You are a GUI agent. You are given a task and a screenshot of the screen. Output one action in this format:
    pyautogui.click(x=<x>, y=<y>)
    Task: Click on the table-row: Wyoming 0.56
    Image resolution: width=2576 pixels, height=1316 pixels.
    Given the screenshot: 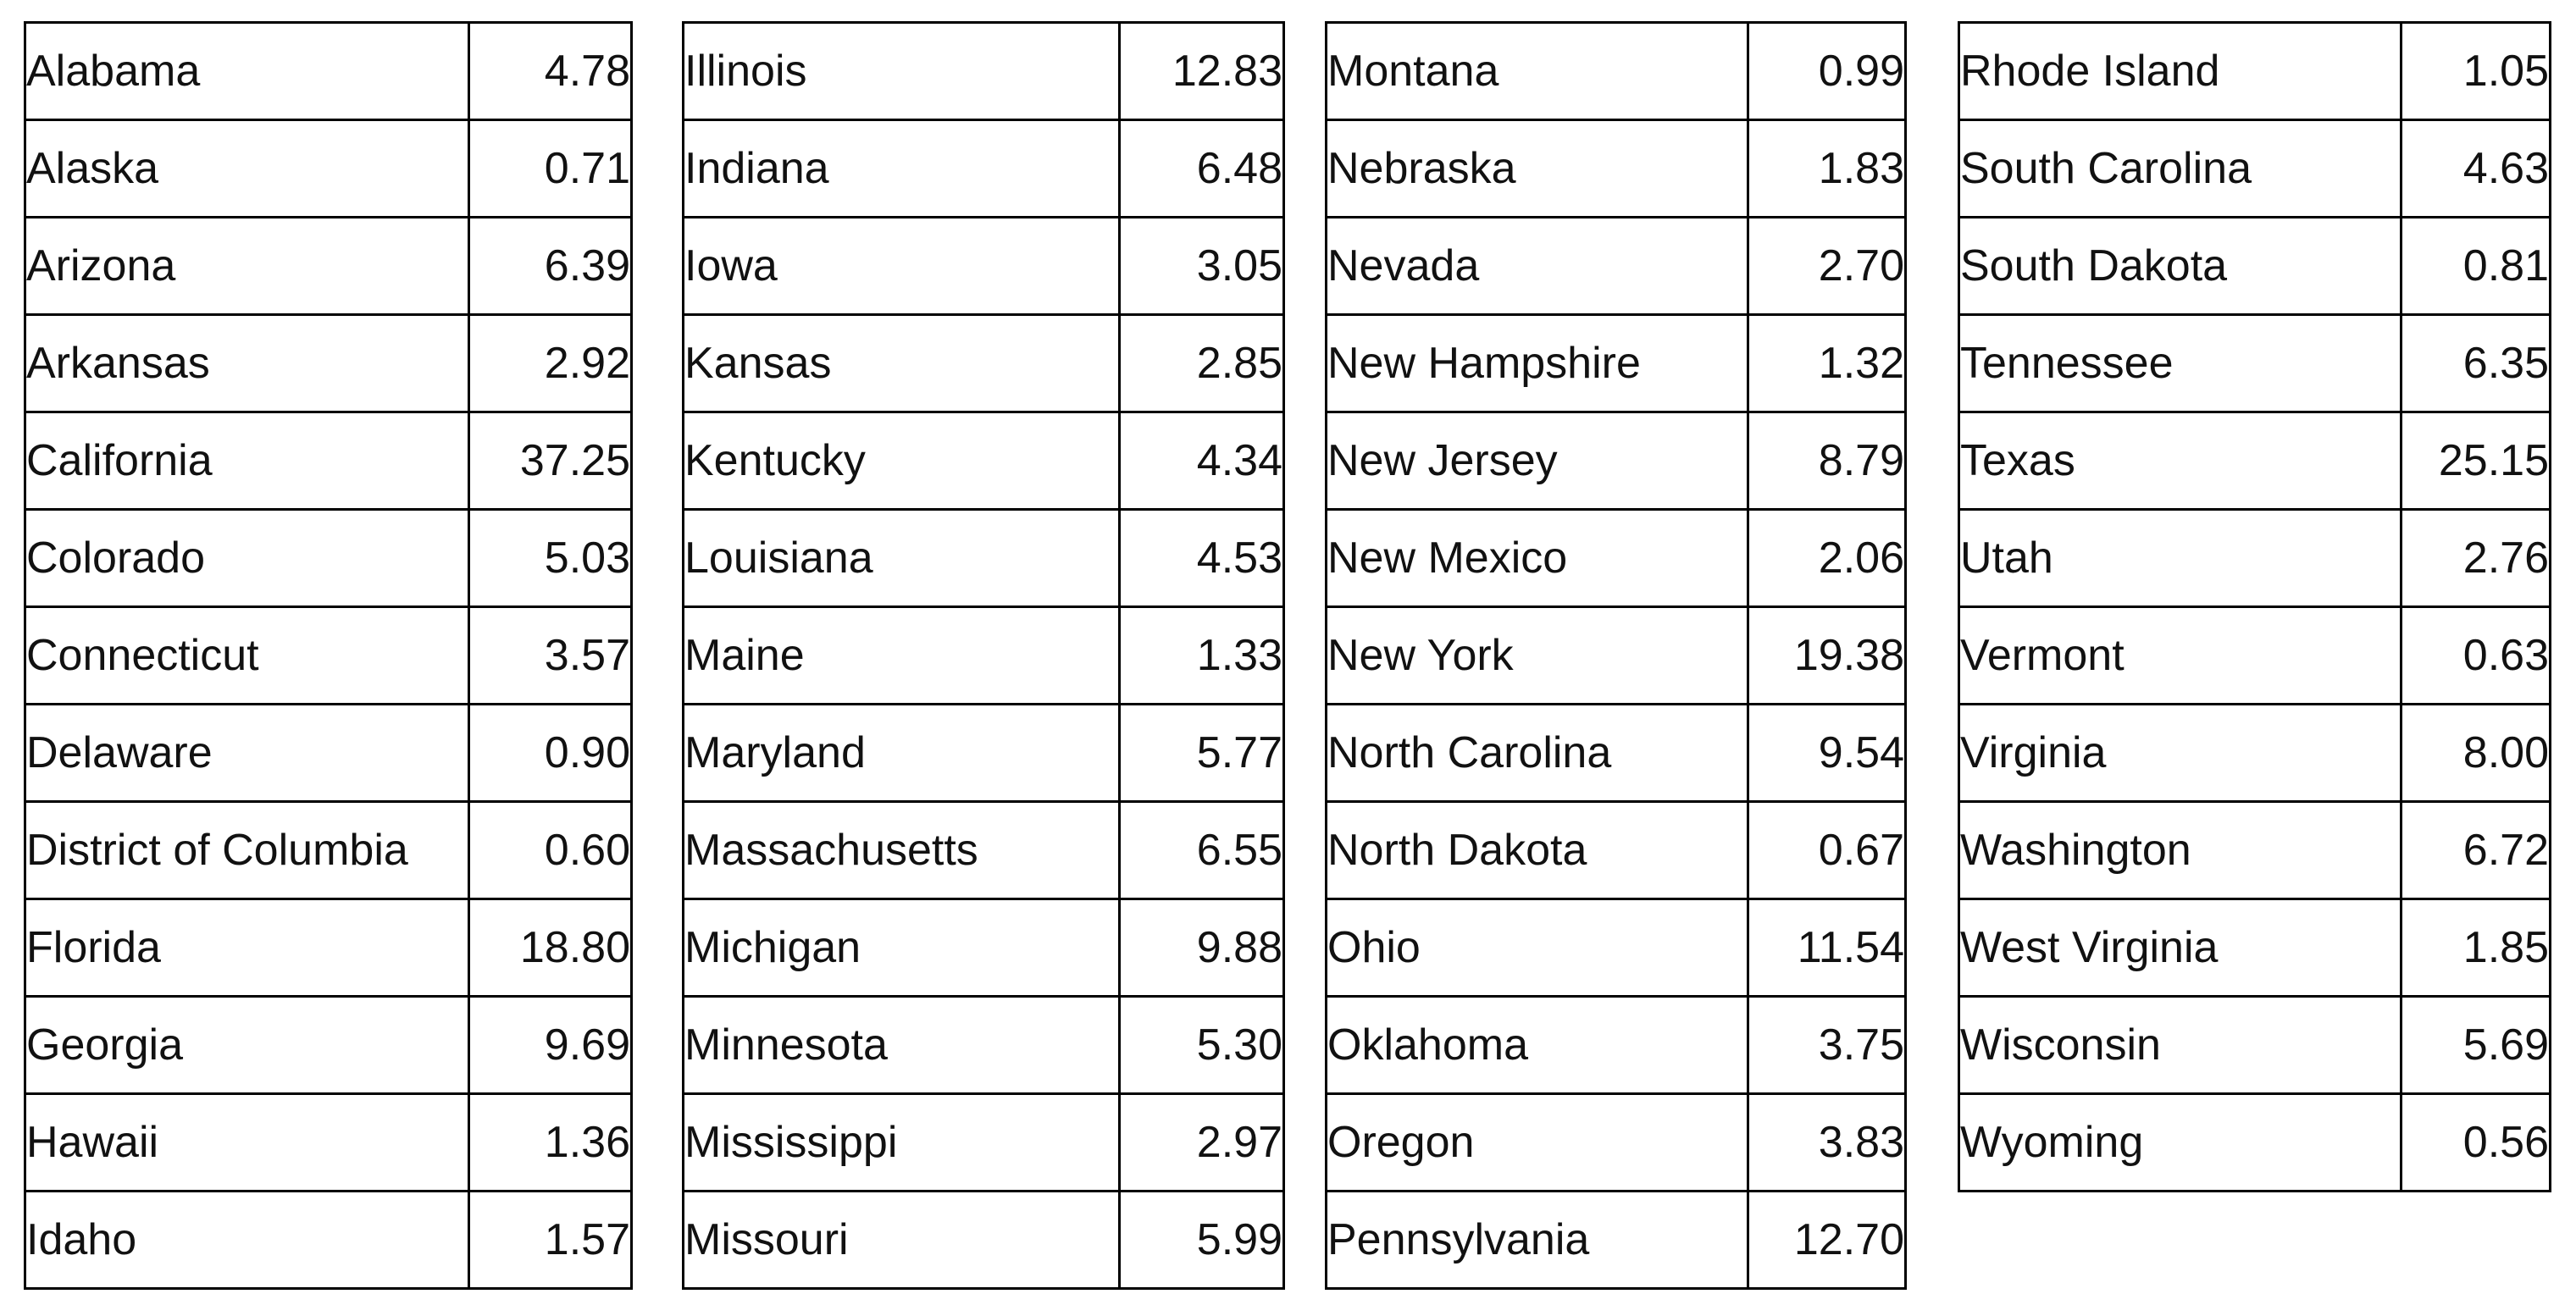 What is the action you would take?
    pyautogui.click(x=2254, y=1142)
    